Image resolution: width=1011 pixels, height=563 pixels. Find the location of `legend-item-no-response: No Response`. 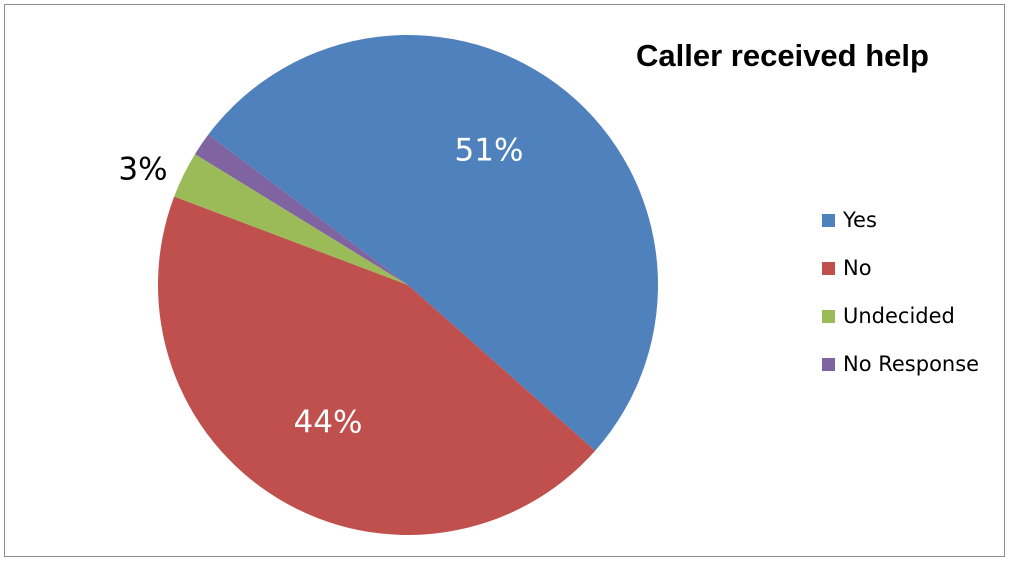

legend-item-no-response: No Response is located at coordinates (900, 364).